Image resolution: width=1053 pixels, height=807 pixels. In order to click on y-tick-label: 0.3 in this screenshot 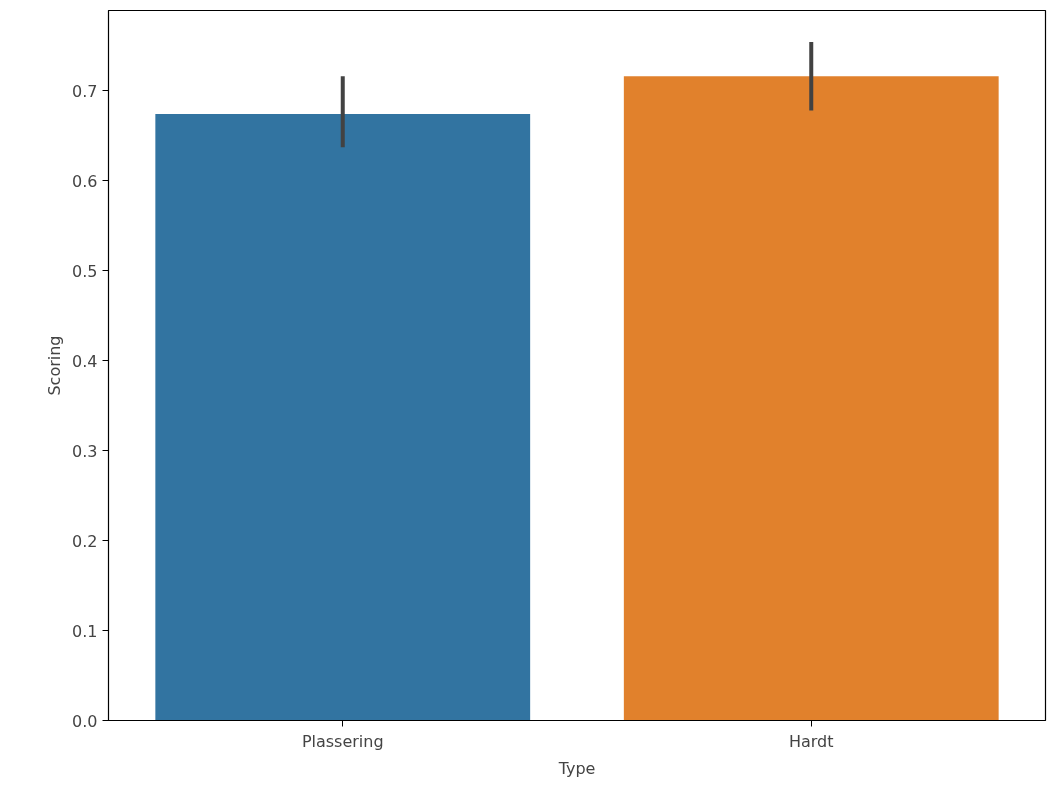, I will do `click(85, 451)`.